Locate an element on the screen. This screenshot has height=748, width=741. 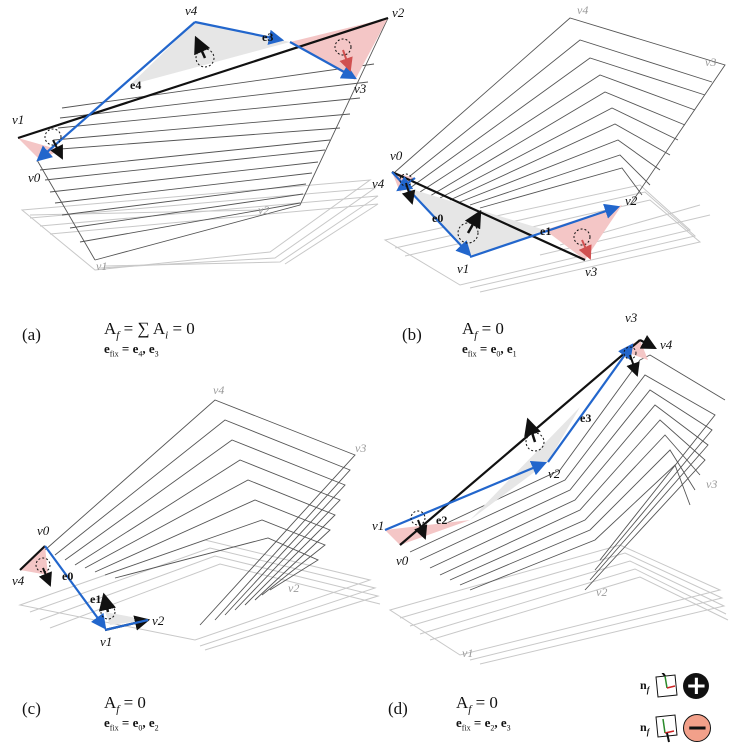
panel-a-e3-label: e3 is located at coordinates (267, 37).